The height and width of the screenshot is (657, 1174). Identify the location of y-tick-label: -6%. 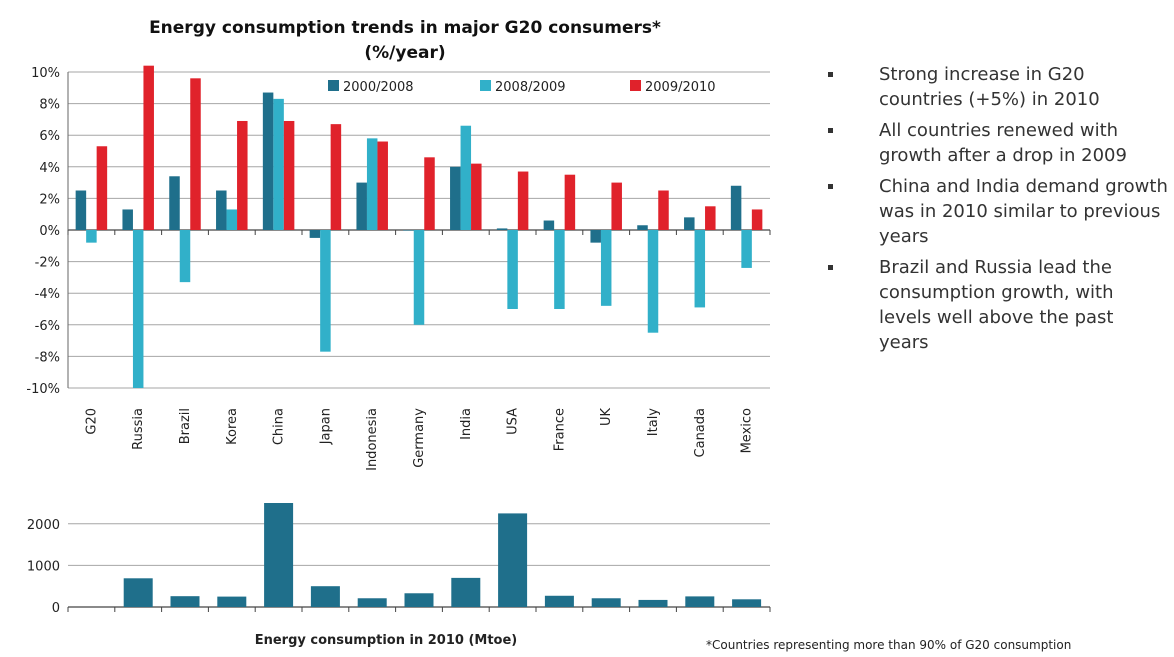
(47, 326).